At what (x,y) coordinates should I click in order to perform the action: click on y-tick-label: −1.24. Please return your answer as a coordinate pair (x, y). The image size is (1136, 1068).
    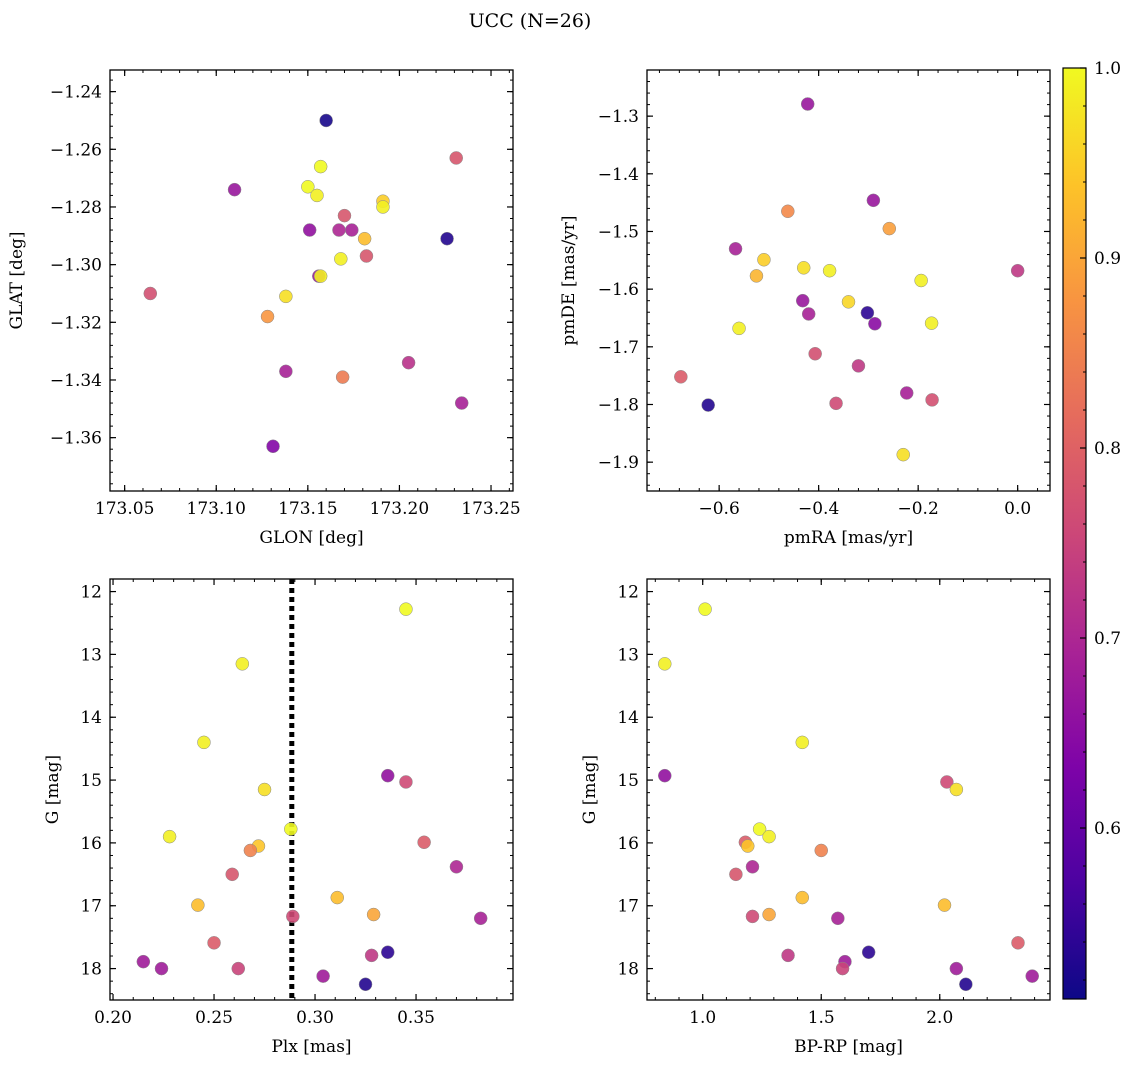
    Looking at the image, I should click on (76, 93).